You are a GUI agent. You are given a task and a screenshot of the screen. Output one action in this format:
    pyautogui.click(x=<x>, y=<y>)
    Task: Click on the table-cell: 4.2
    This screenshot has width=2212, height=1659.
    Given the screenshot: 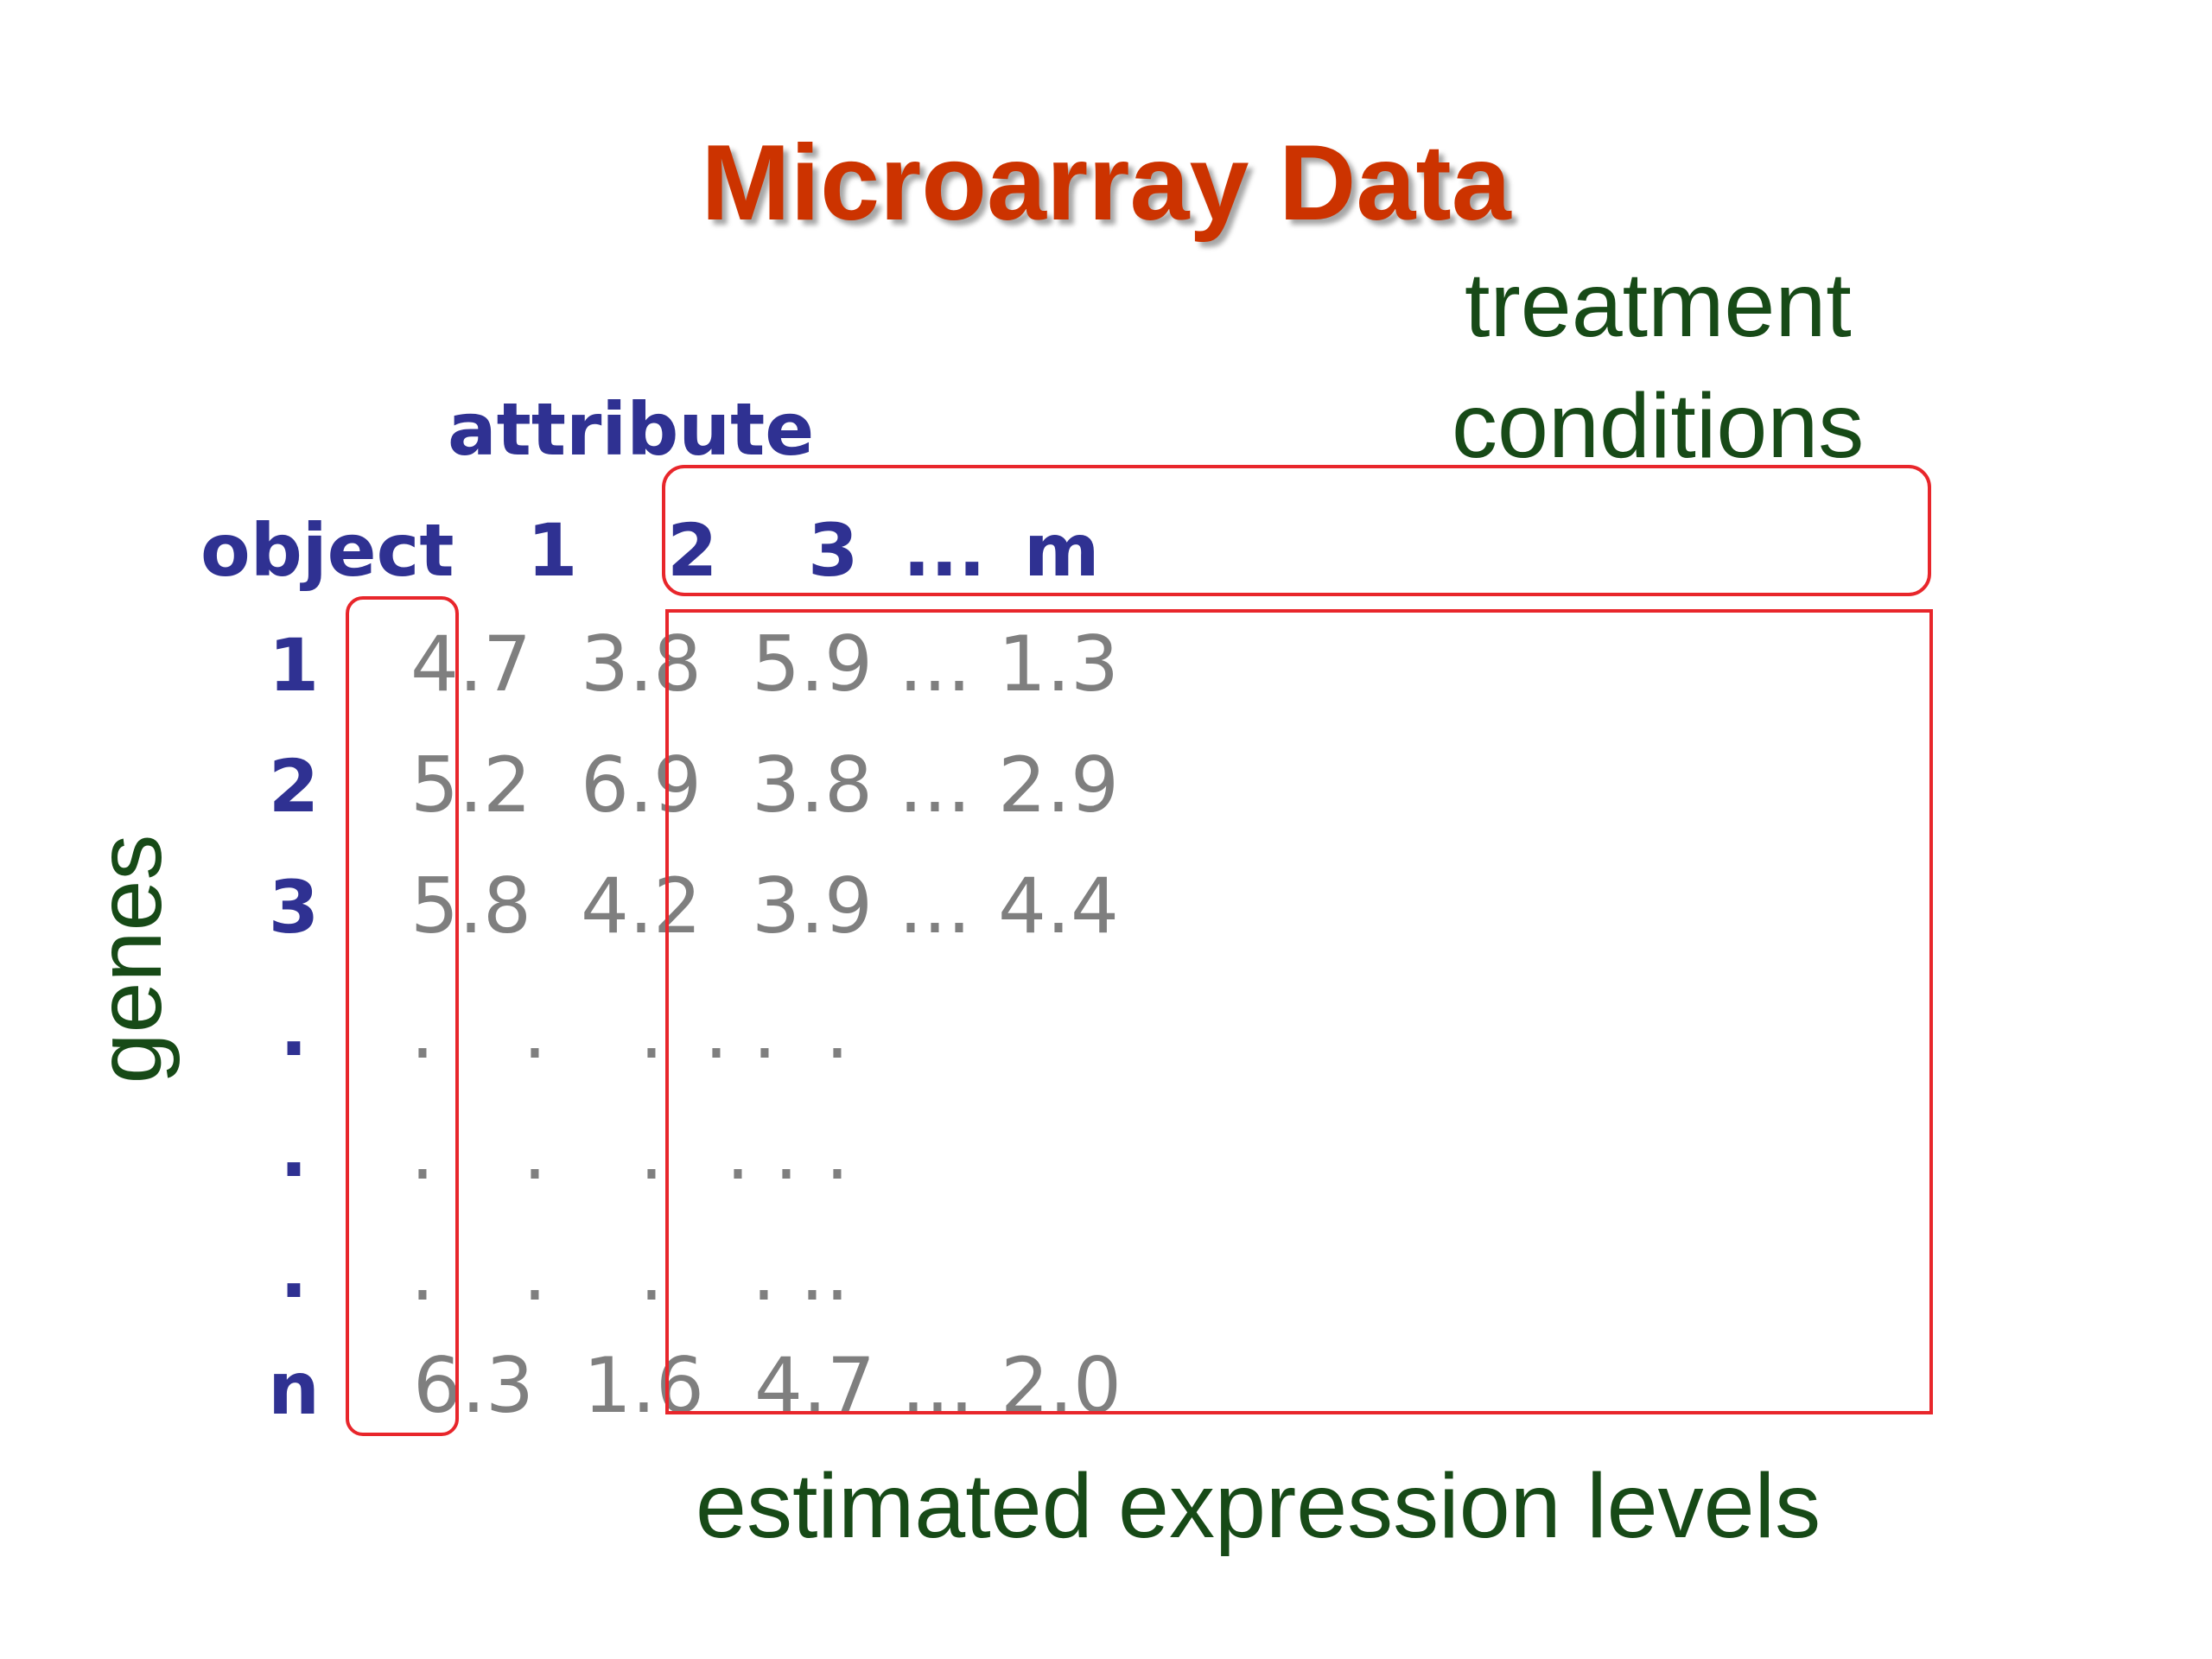 What is the action you would take?
    pyautogui.click(x=641, y=905)
    